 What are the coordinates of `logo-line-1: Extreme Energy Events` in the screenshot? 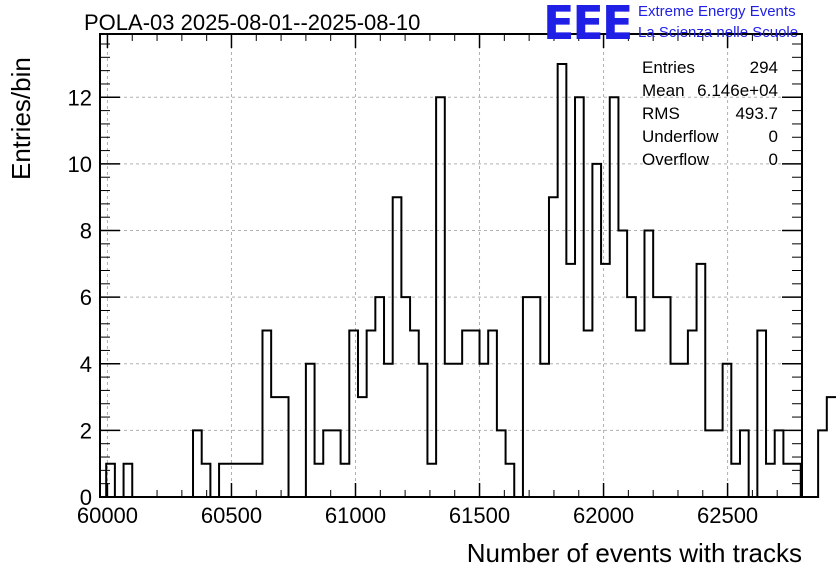 It's located at (717, 11).